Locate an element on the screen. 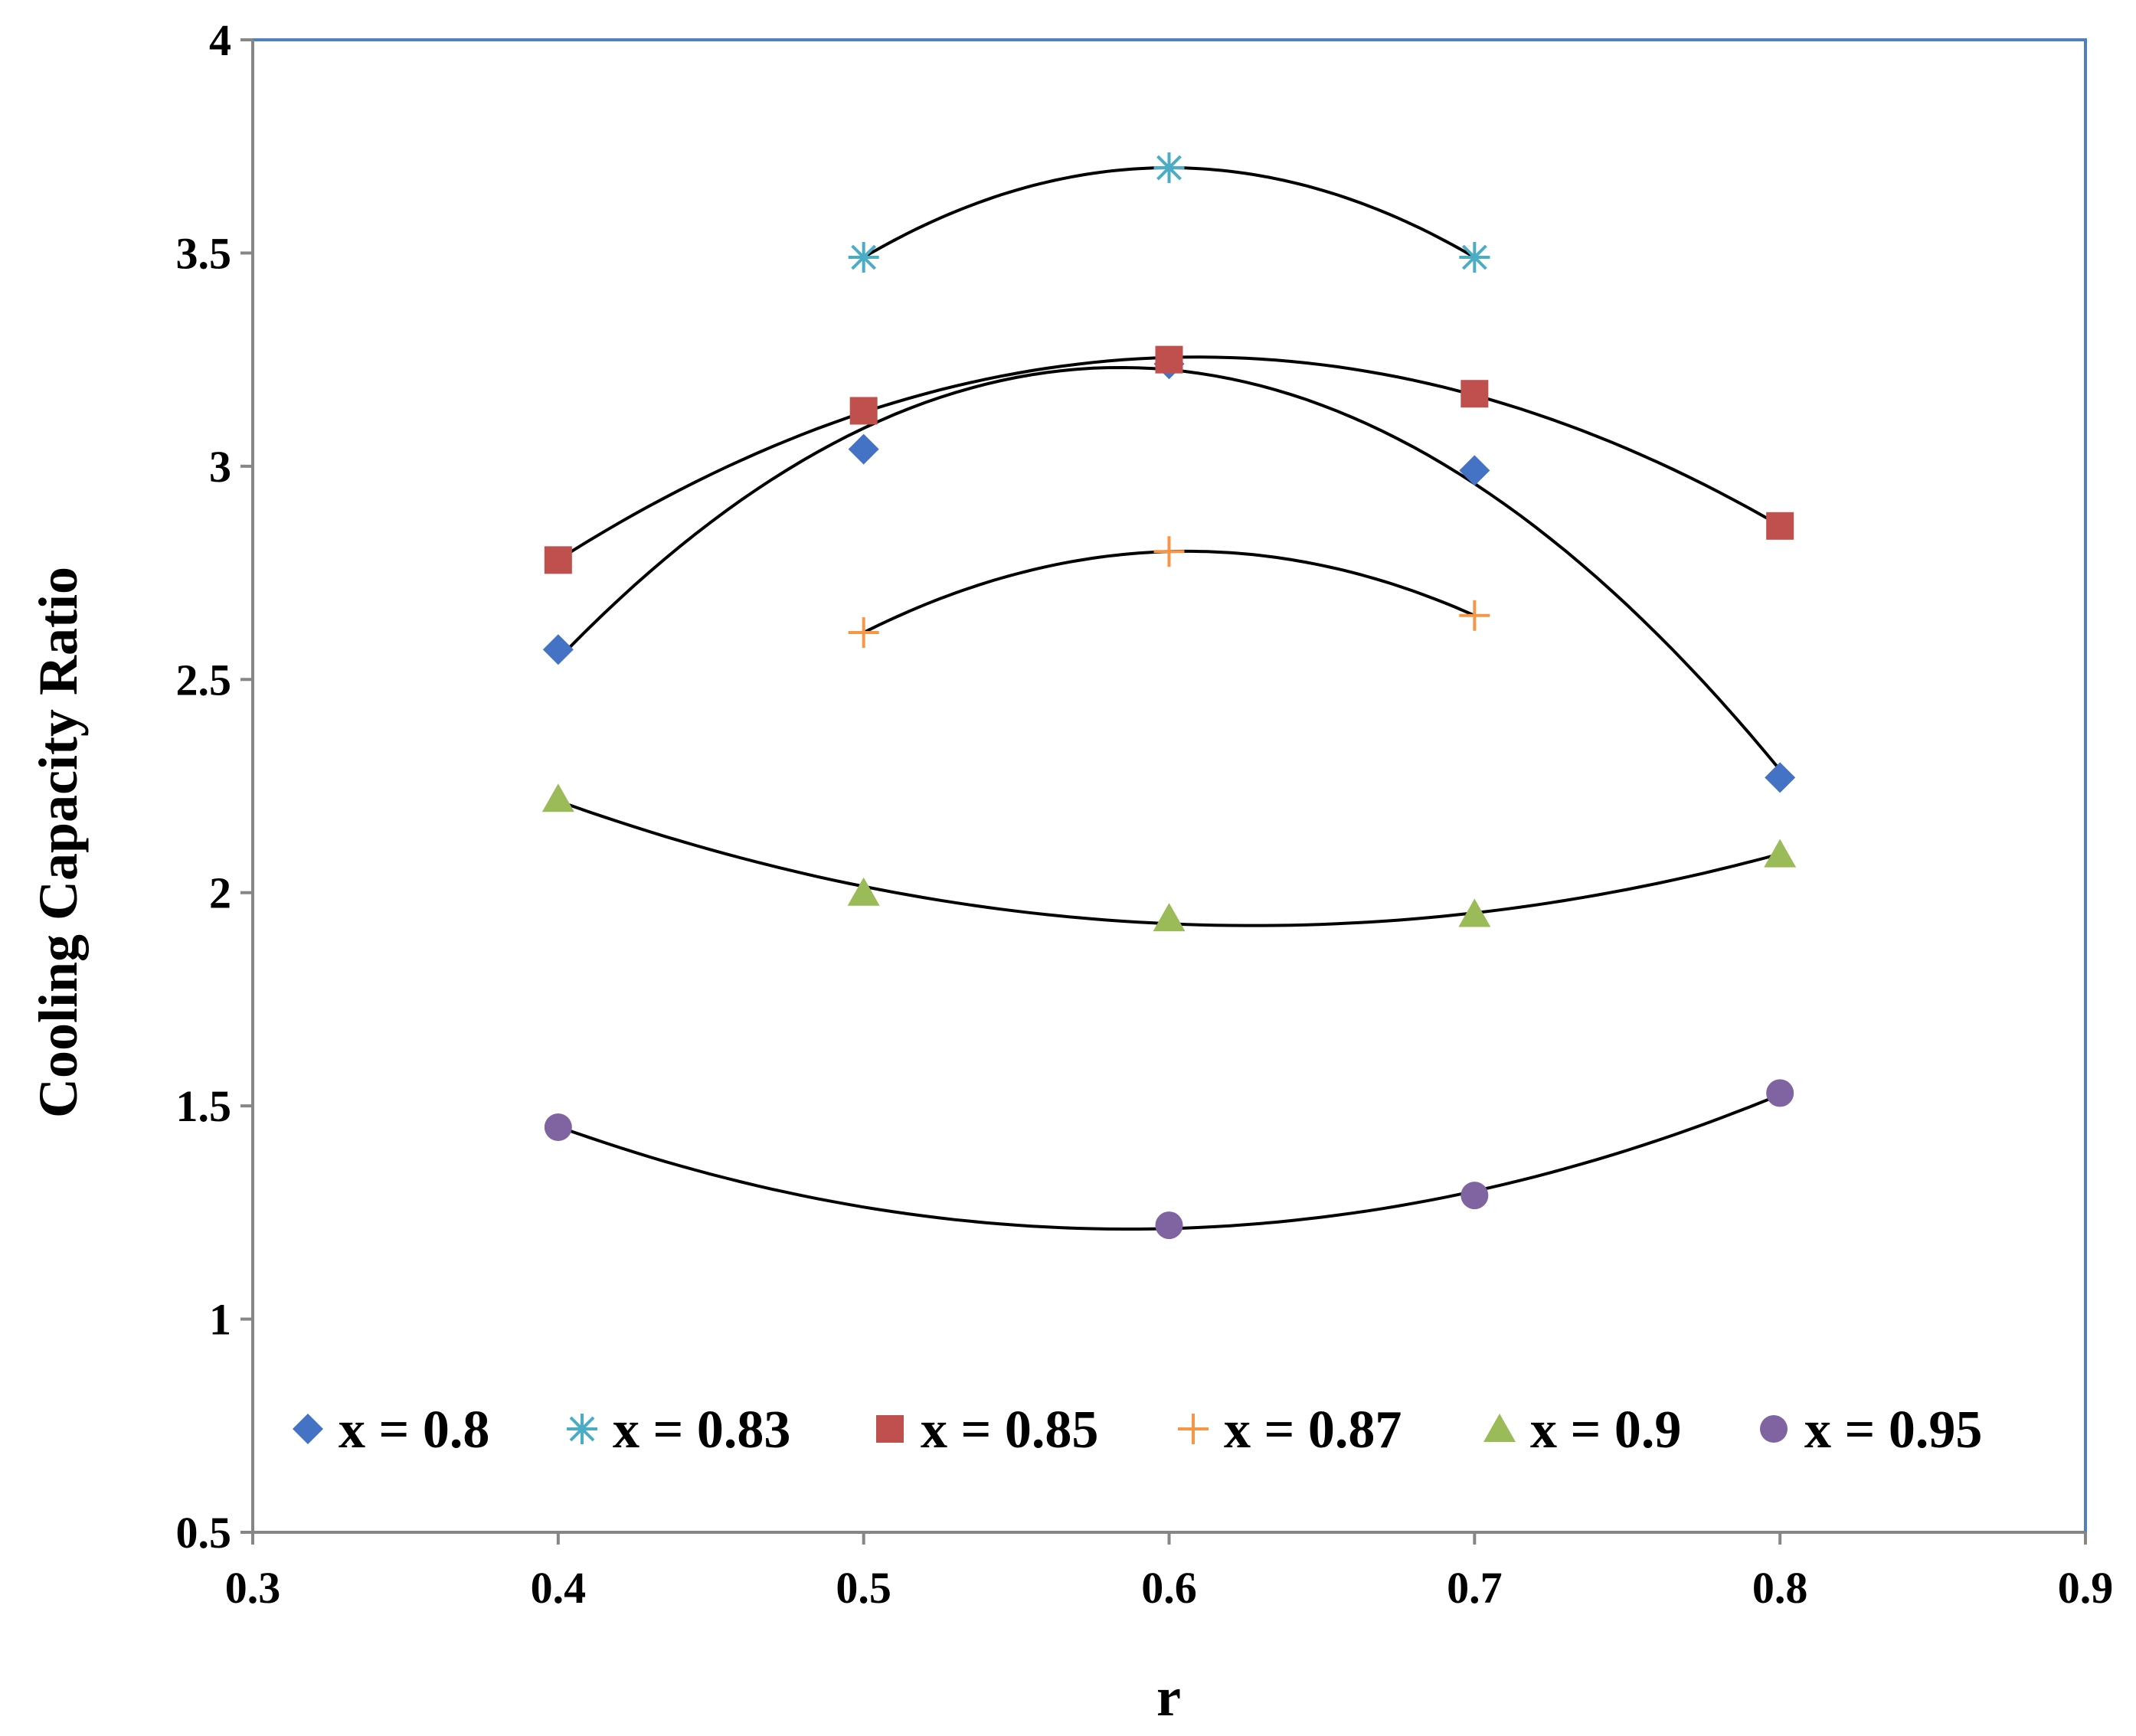  legend-item: x = 0.95 is located at coordinates (1871, 1430).